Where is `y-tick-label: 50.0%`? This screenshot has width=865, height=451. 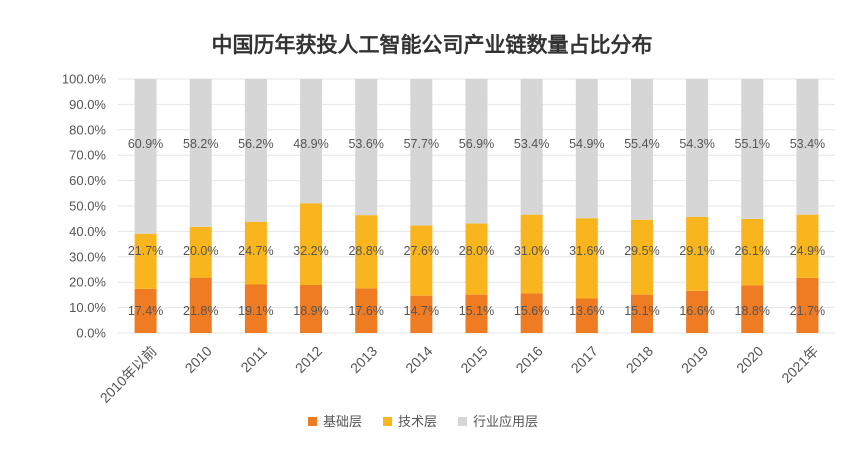 y-tick-label: 50.0% is located at coordinates (87, 206).